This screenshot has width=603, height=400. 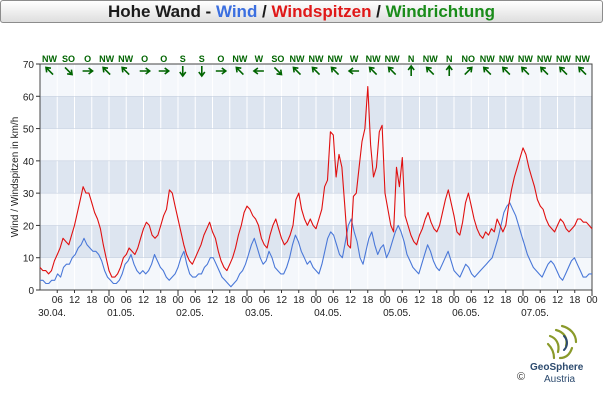 What do you see at coordinates (29, 65) in the screenshot?
I see `y-tick-label: 70` at bounding box center [29, 65].